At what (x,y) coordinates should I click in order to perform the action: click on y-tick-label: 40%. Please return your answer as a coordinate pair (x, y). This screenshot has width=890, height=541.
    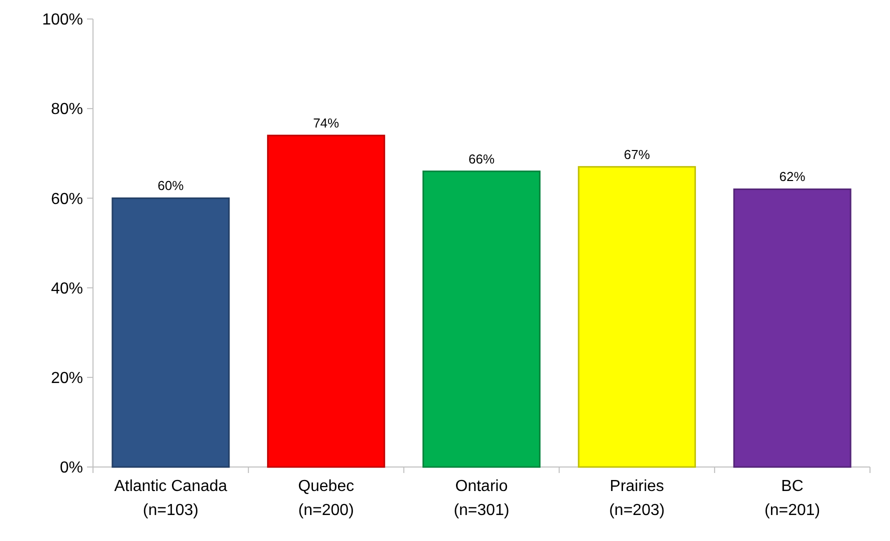
    Looking at the image, I should click on (66, 289).